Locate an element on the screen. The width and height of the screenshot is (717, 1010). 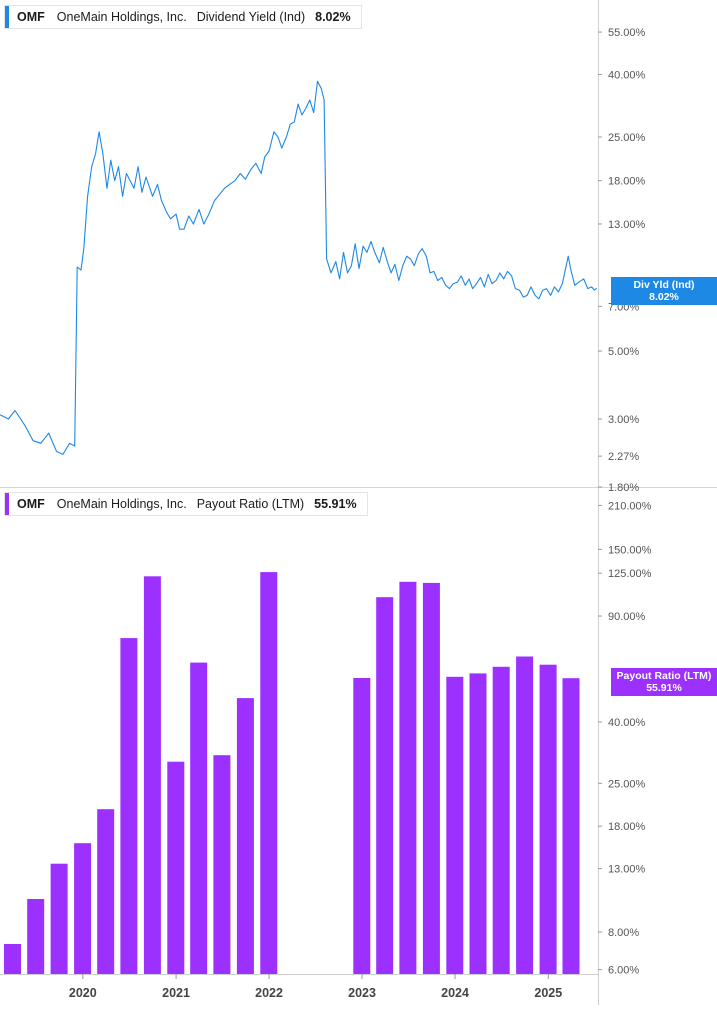
x-tick-label: 2022 is located at coordinates (269, 993).